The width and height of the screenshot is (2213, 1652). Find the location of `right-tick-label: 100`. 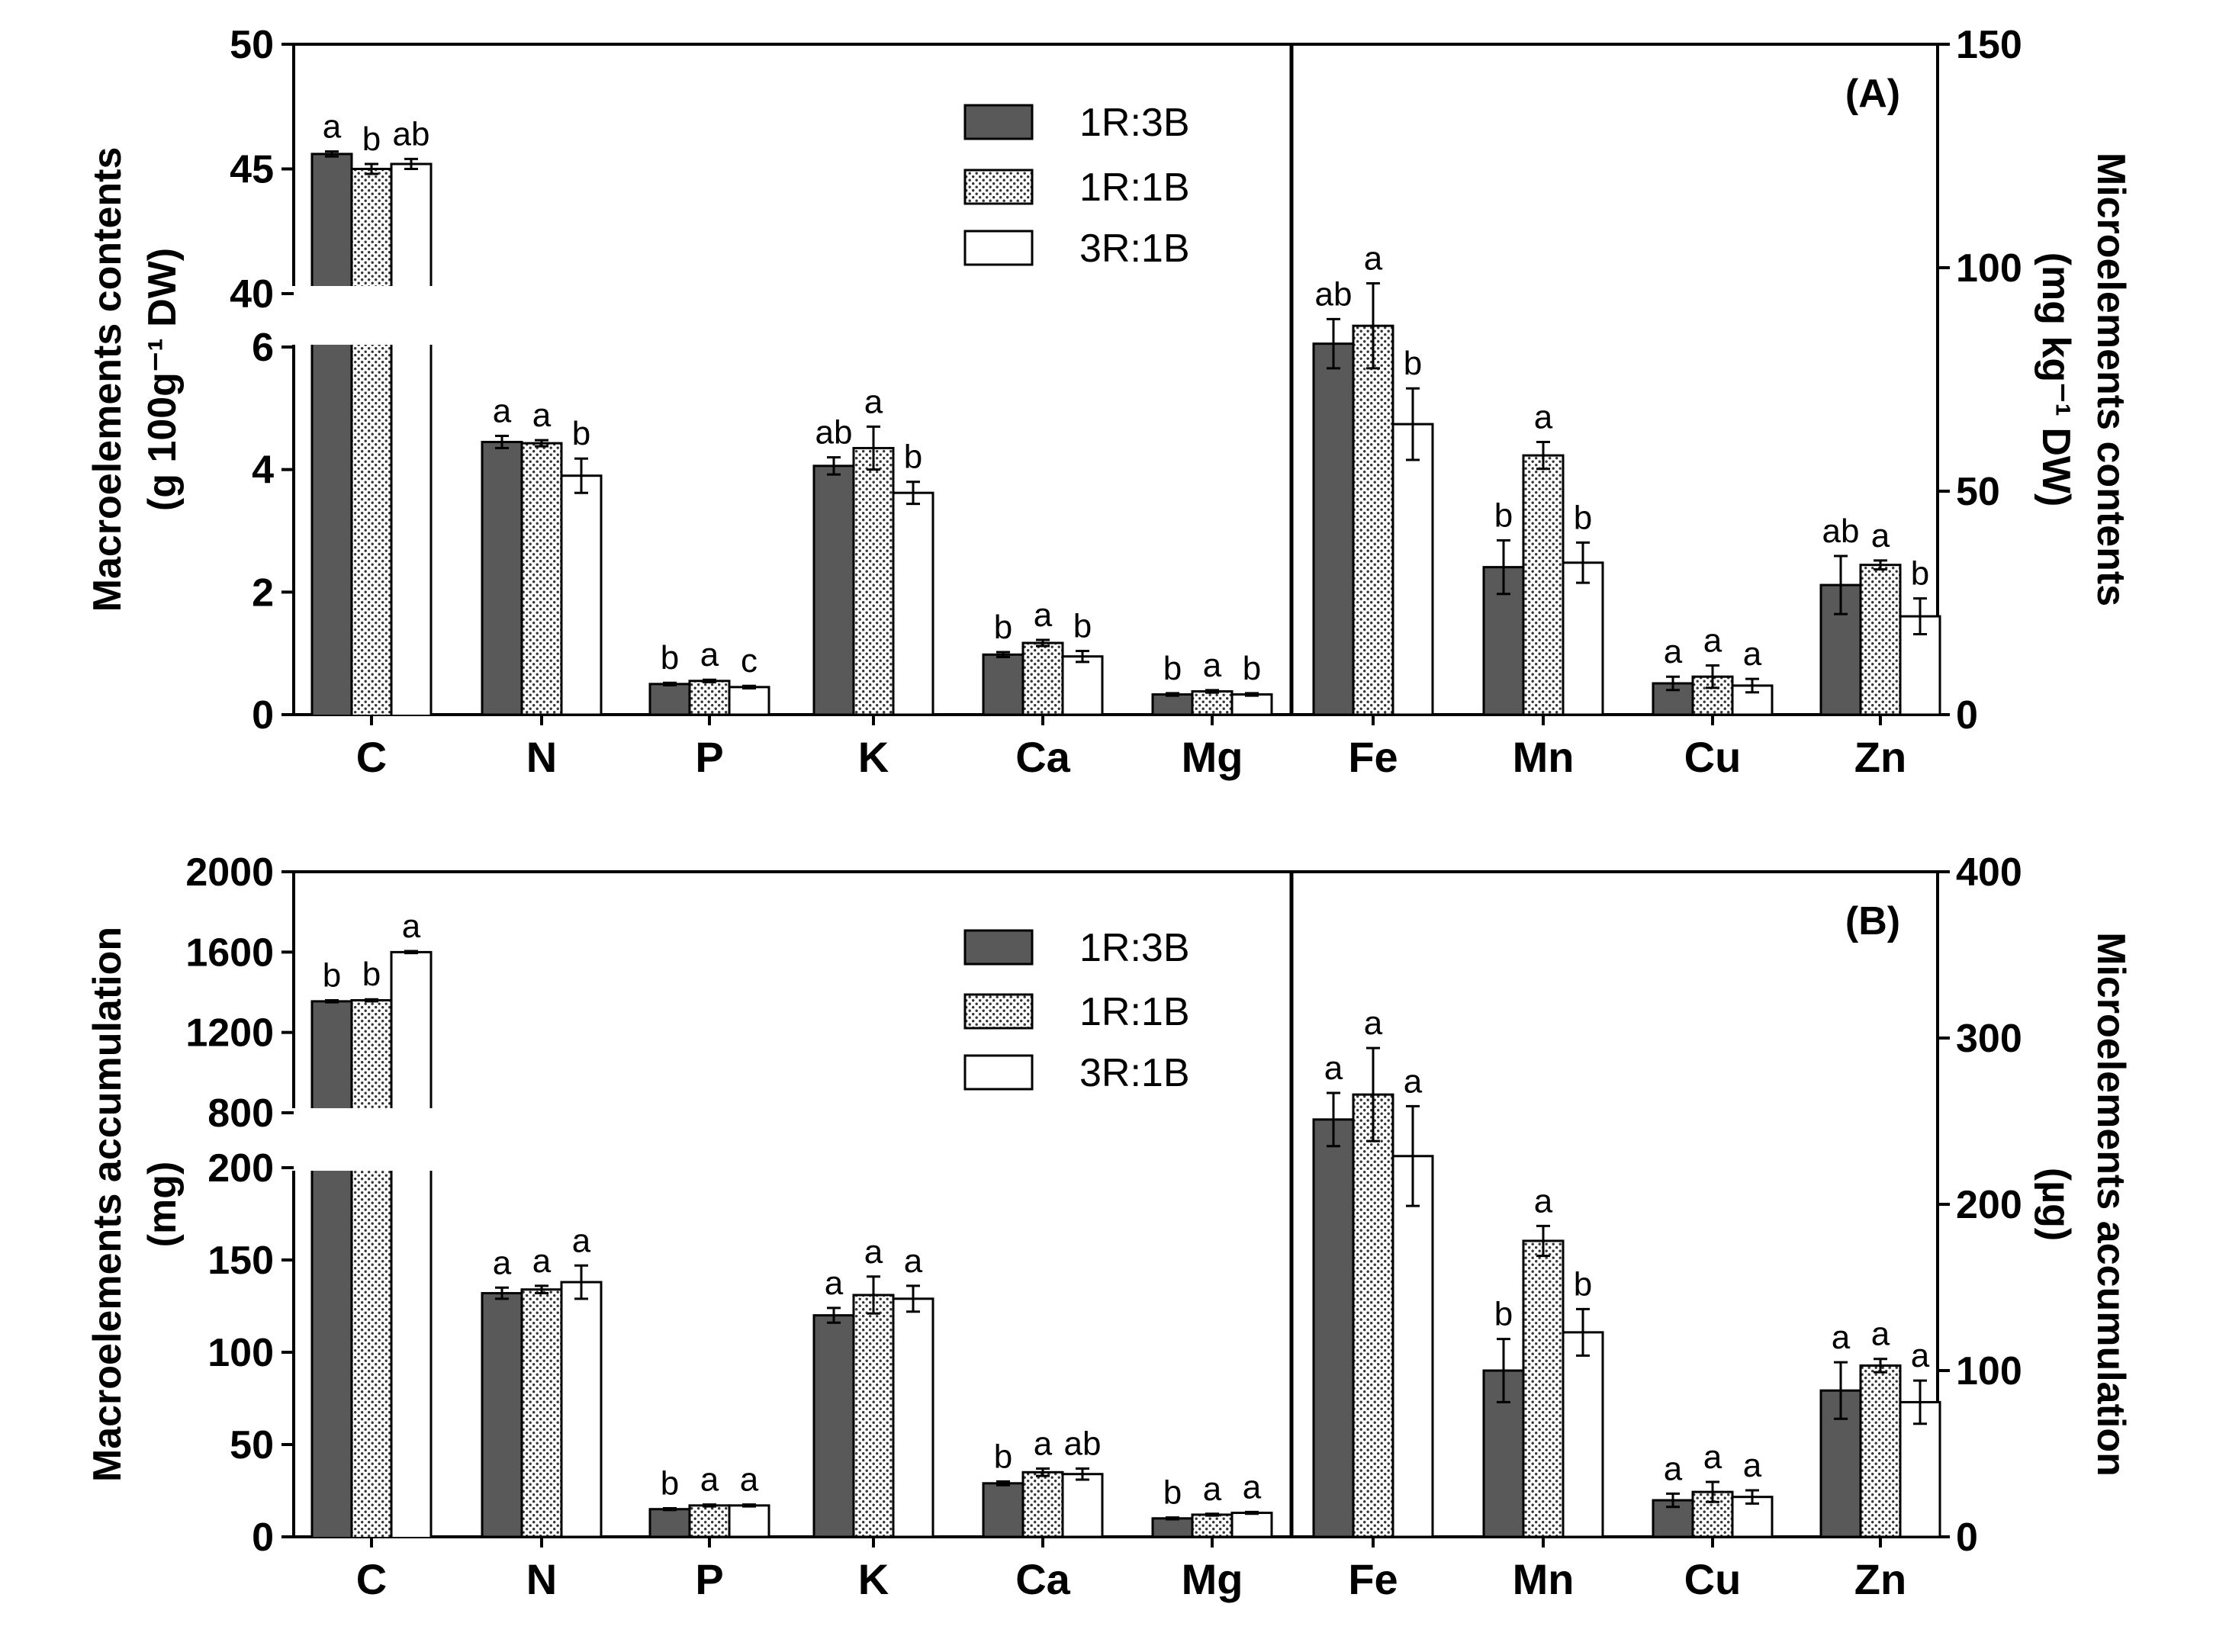

right-tick-label: 100 is located at coordinates (1989, 1371).